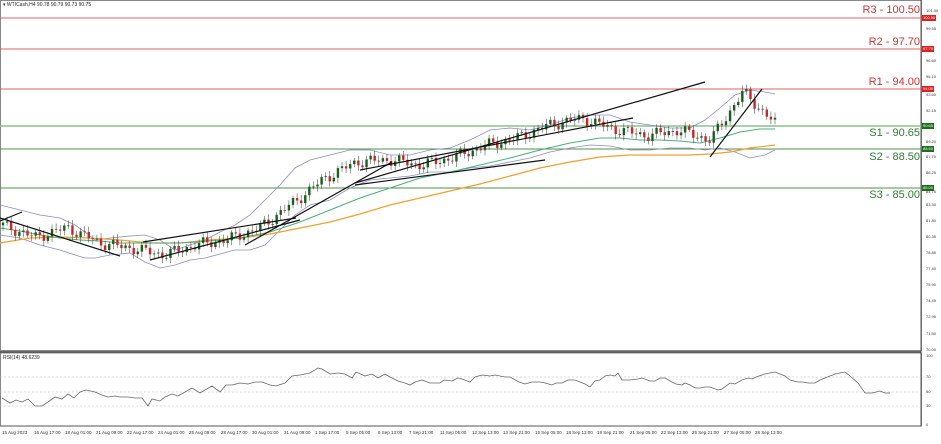  I want to click on r3-label: R3 - 100.50, so click(891, 10).